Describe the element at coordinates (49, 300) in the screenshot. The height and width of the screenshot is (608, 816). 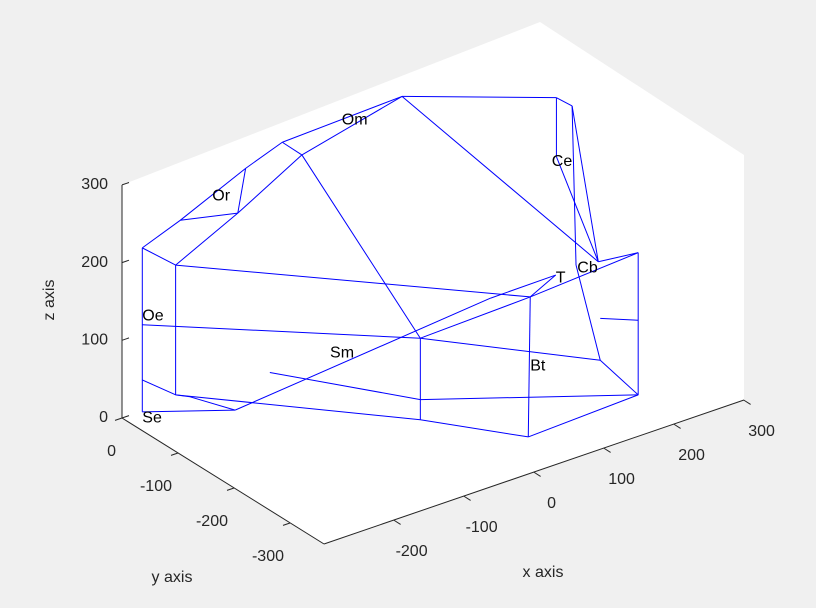
I see `z-axis-label: z axis` at that location.